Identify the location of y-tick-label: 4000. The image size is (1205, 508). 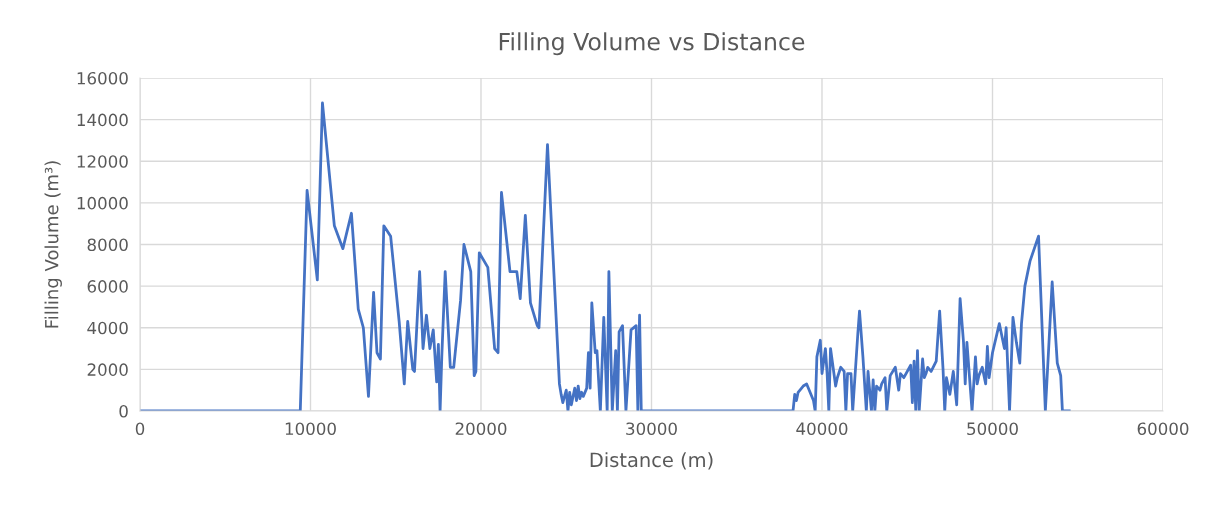
(107, 328).